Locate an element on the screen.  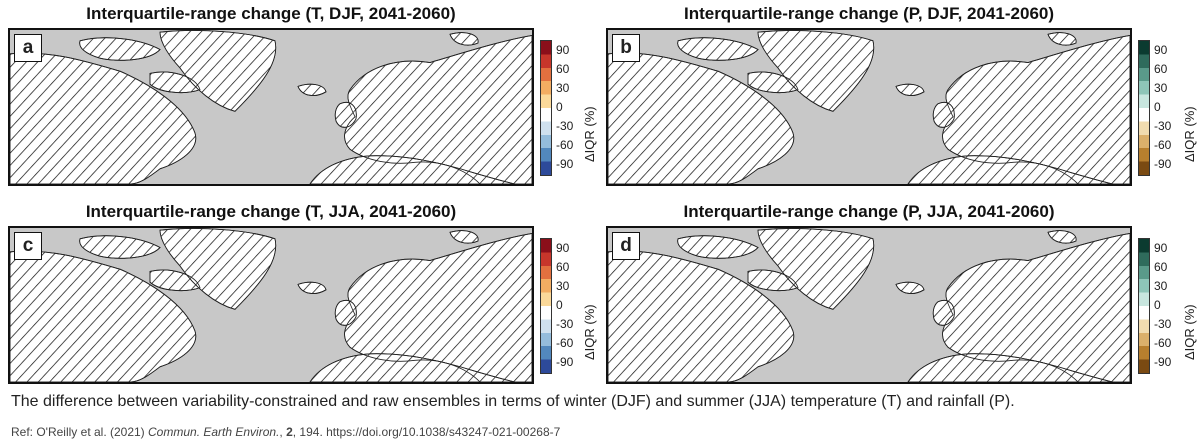
panel-letter: c is located at coordinates (28, 246).